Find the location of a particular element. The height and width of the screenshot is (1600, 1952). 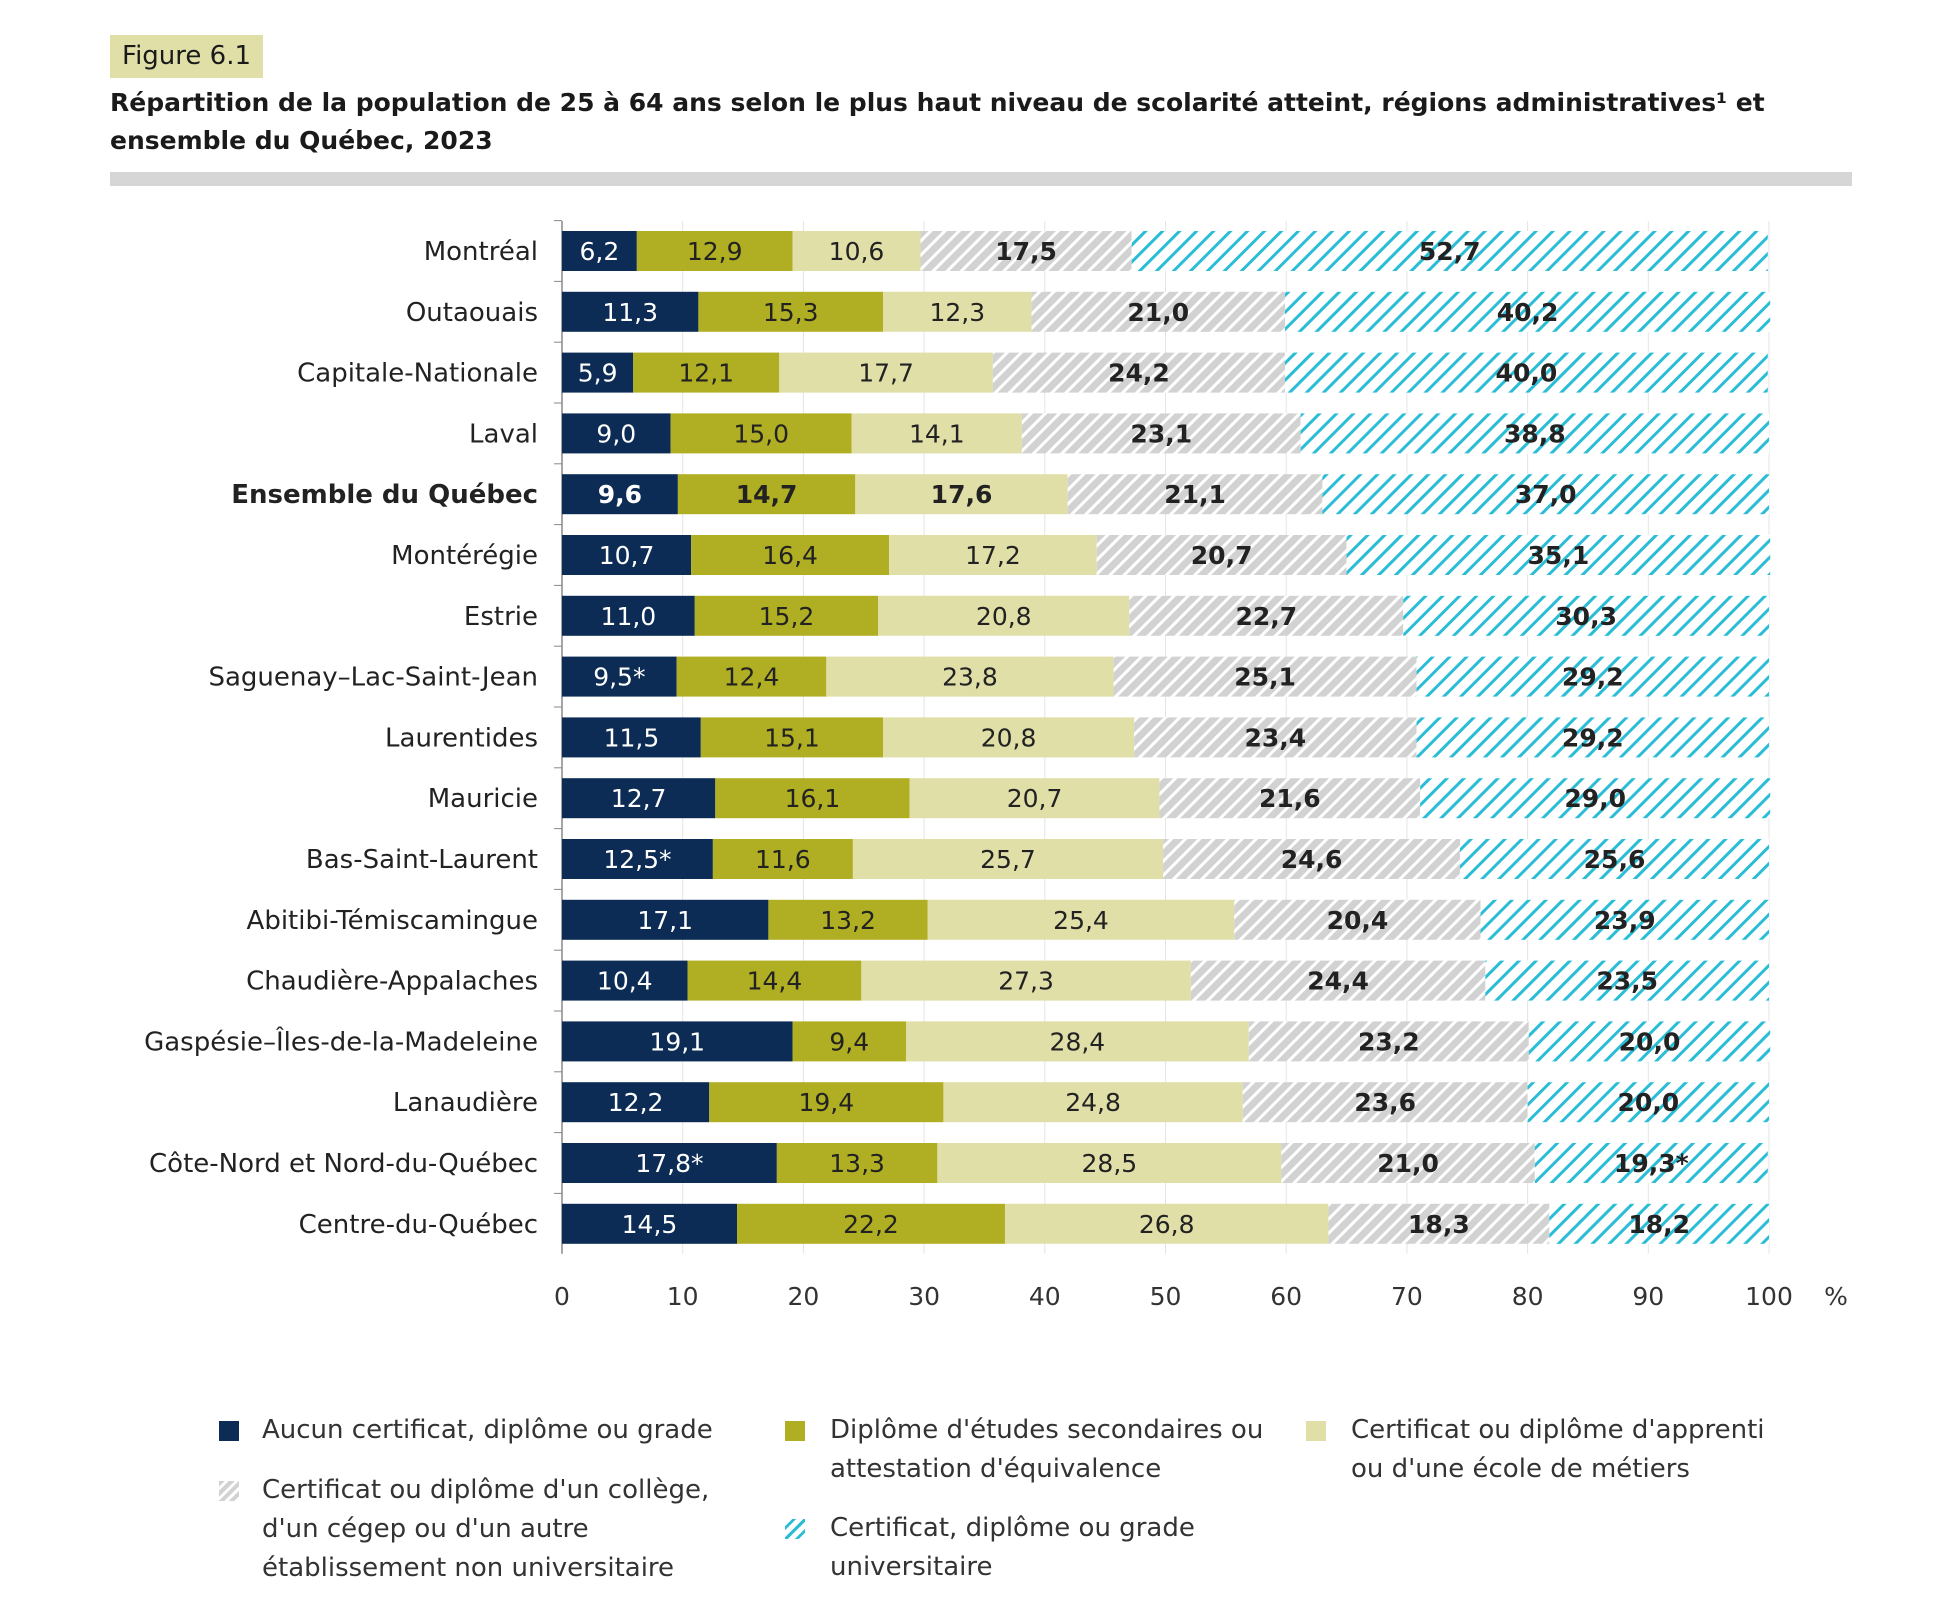

legend-label: Aucun certificat, diplôme ou grade is located at coordinates (487, 1430).